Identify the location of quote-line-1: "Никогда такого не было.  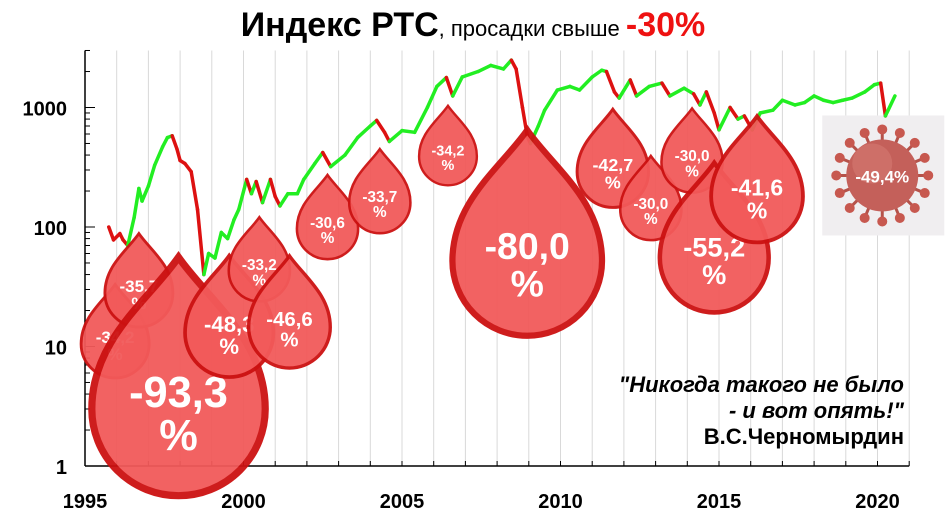
(761, 384).